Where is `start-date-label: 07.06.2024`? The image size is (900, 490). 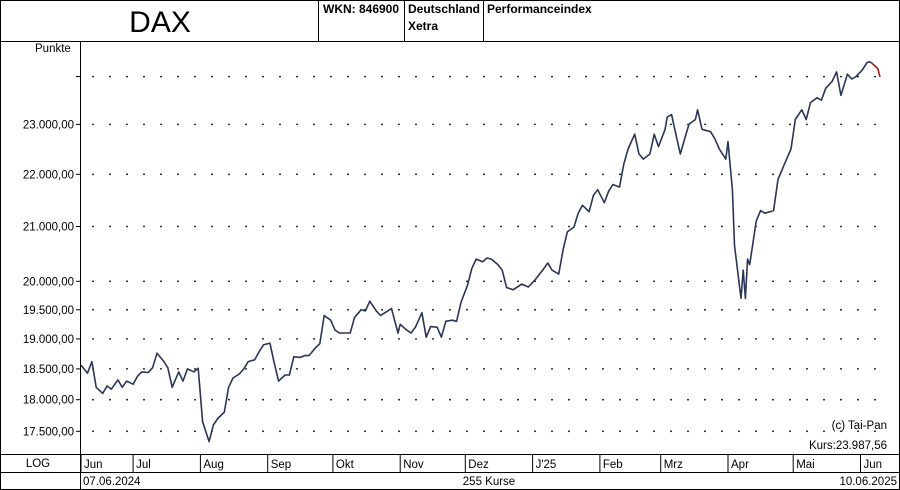
start-date-label: 07.06.2024 is located at coordinates (112, 482).